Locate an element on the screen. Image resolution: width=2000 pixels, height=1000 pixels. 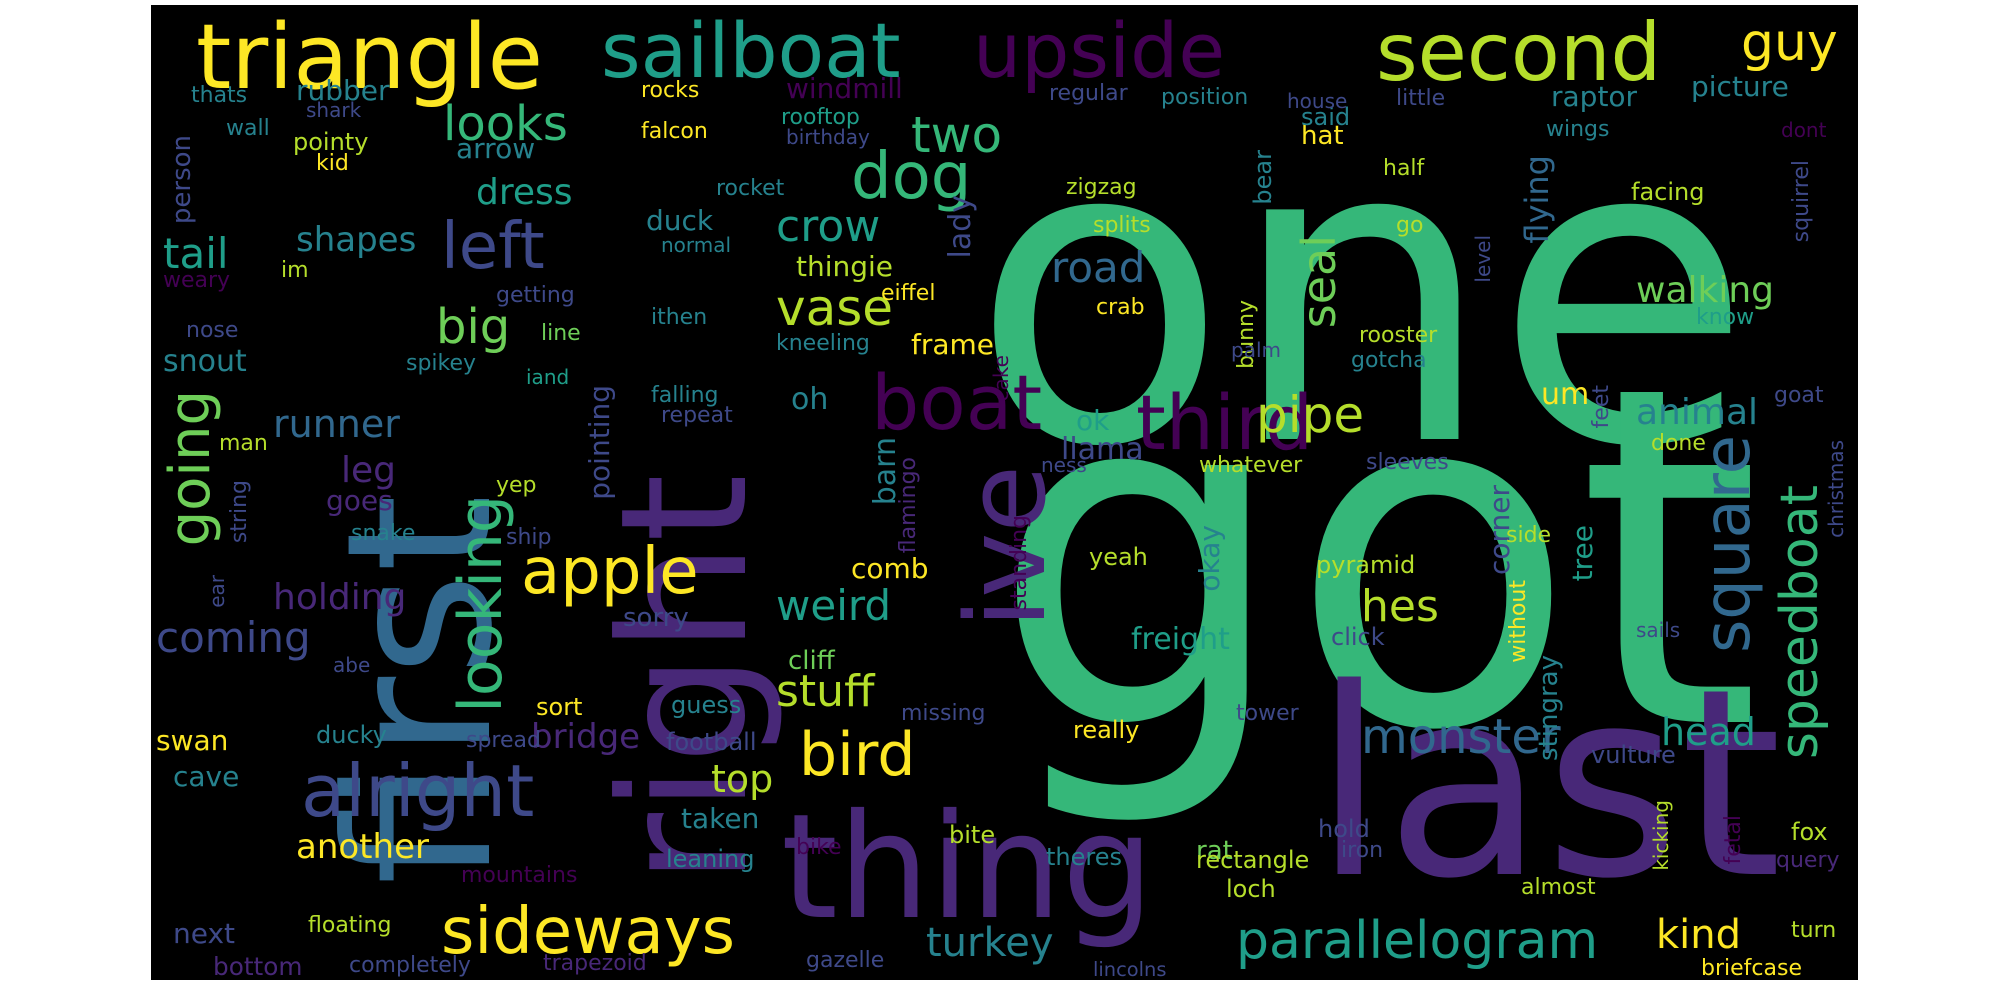
word: abe is located at coordinates (352, 665).